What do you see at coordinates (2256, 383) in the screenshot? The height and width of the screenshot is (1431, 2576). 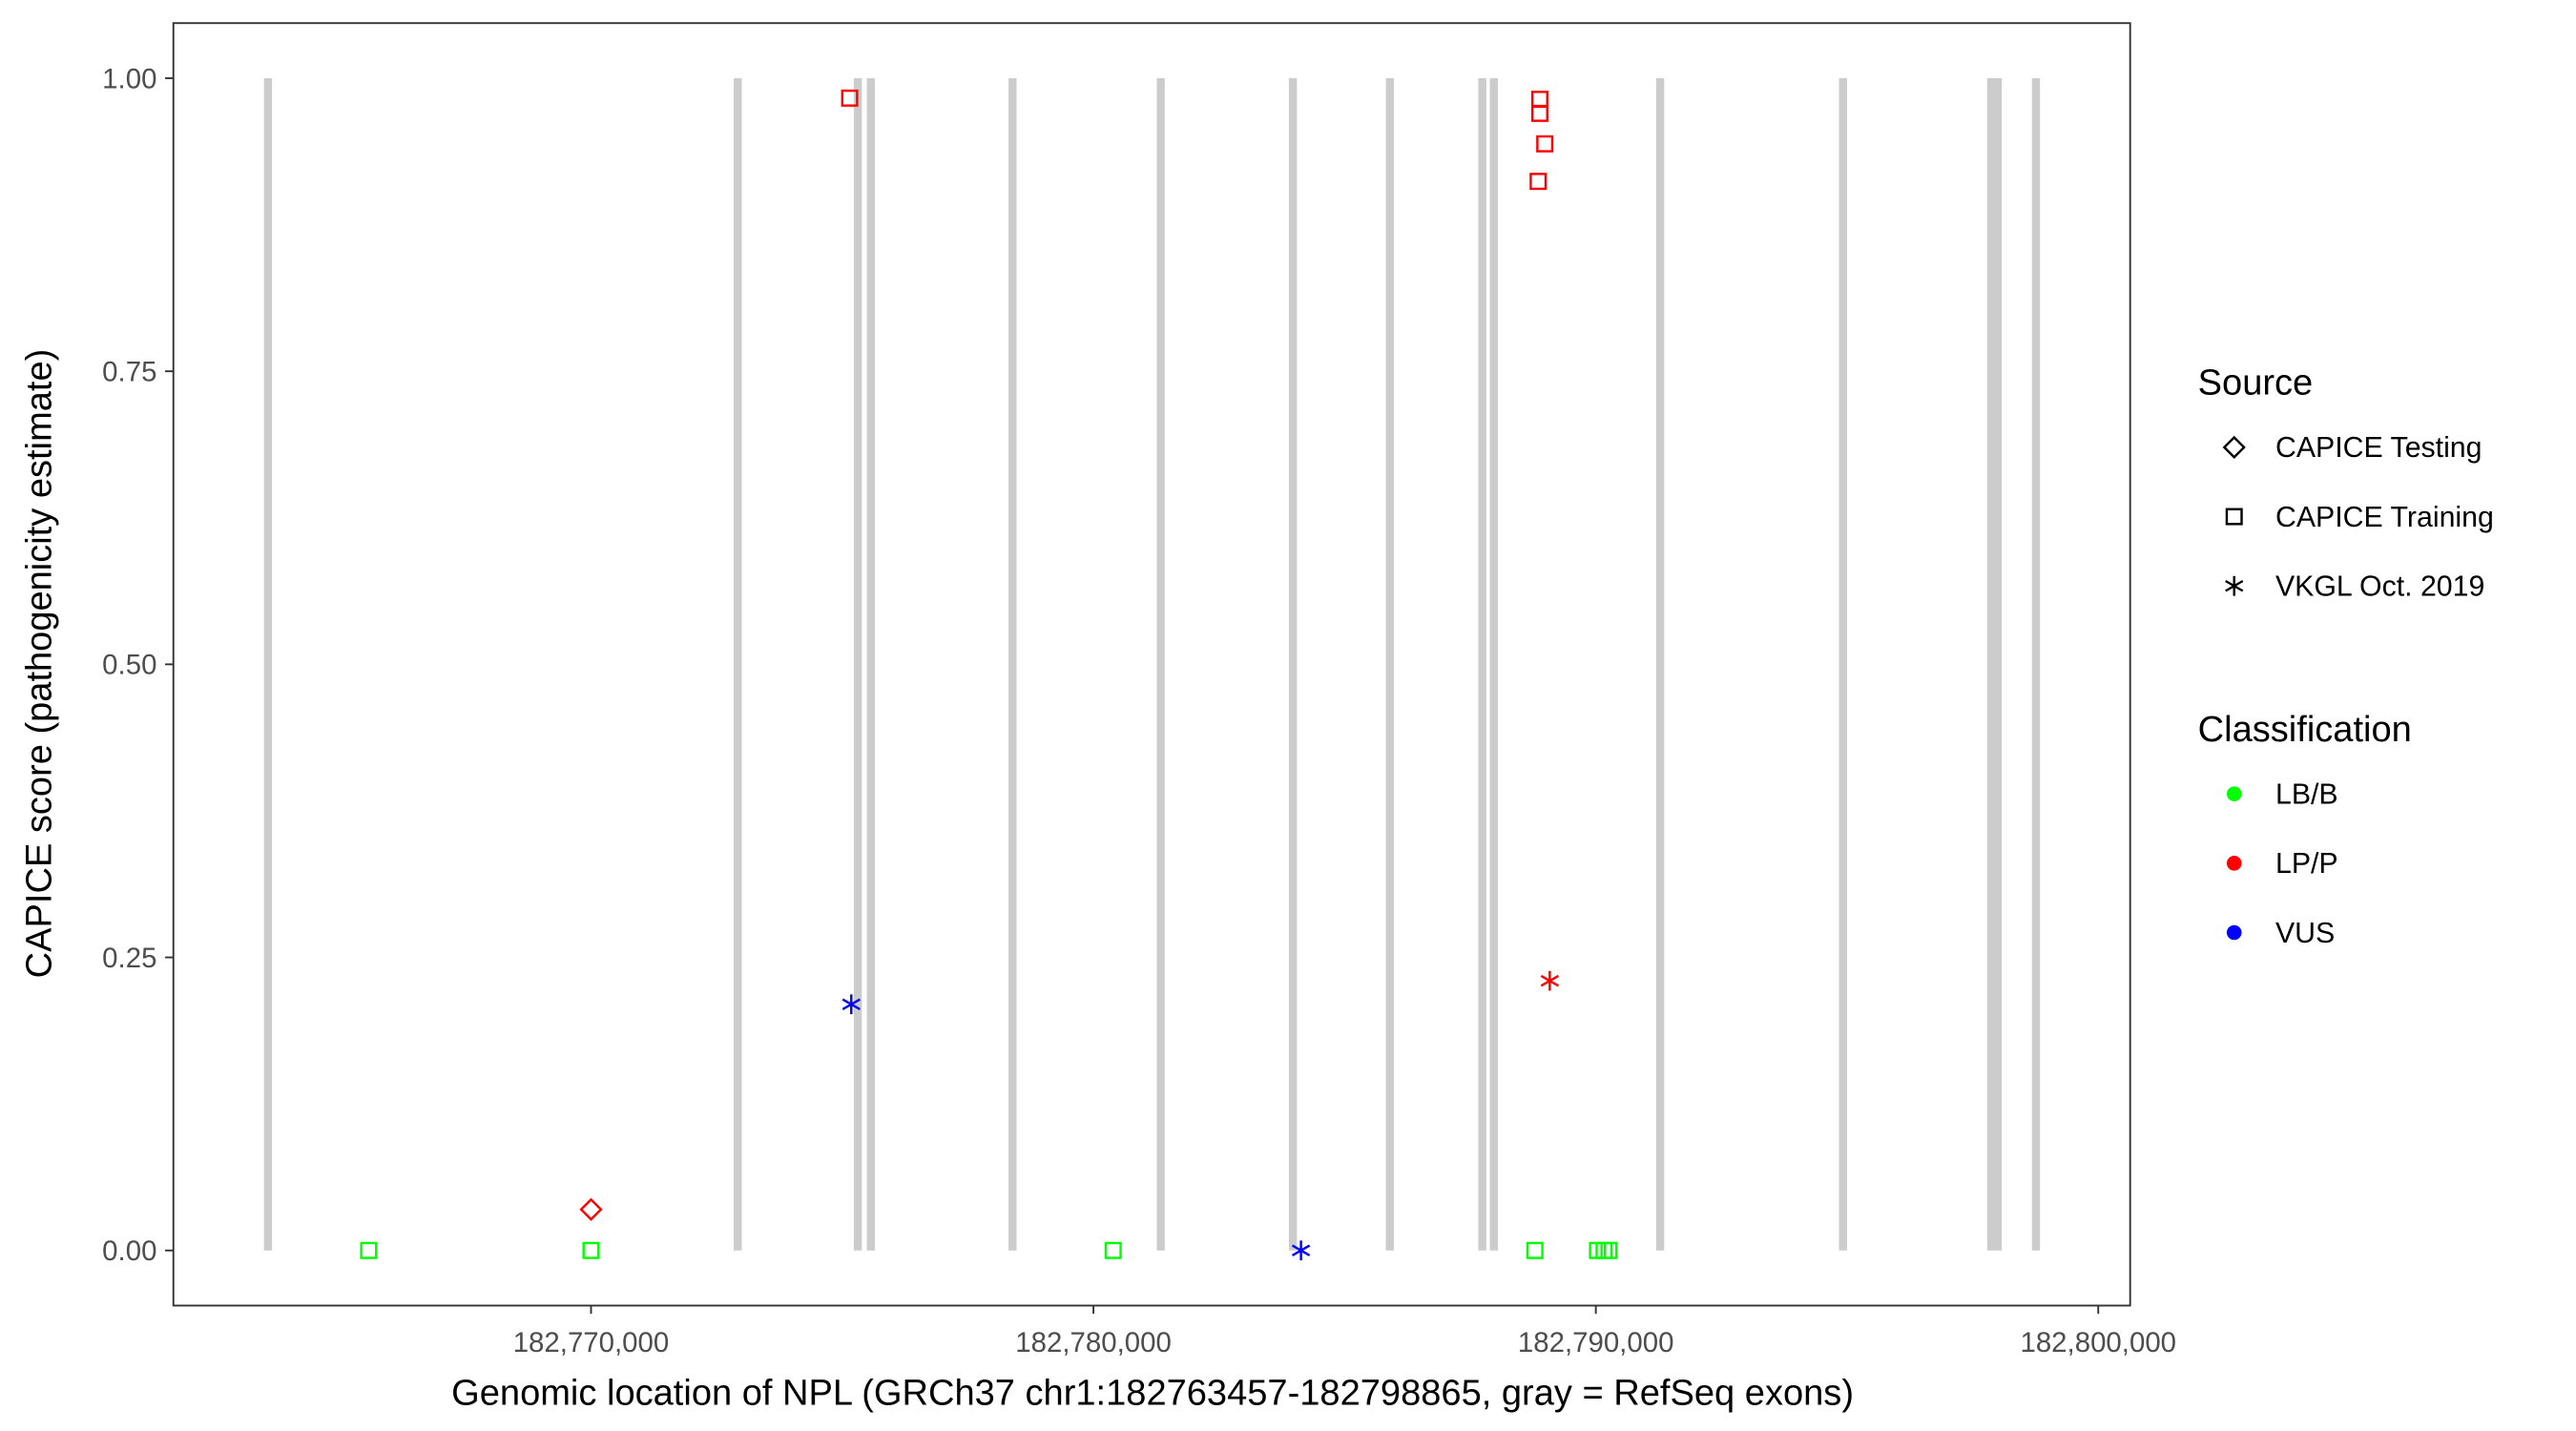 I see `legend-title-source: Source` at bounding box center [2256, 383].